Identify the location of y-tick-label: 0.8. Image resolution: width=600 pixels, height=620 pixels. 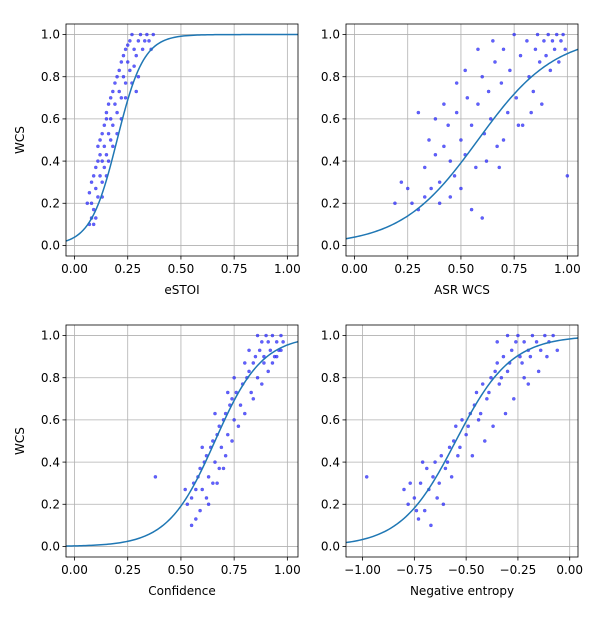
(50, 77).